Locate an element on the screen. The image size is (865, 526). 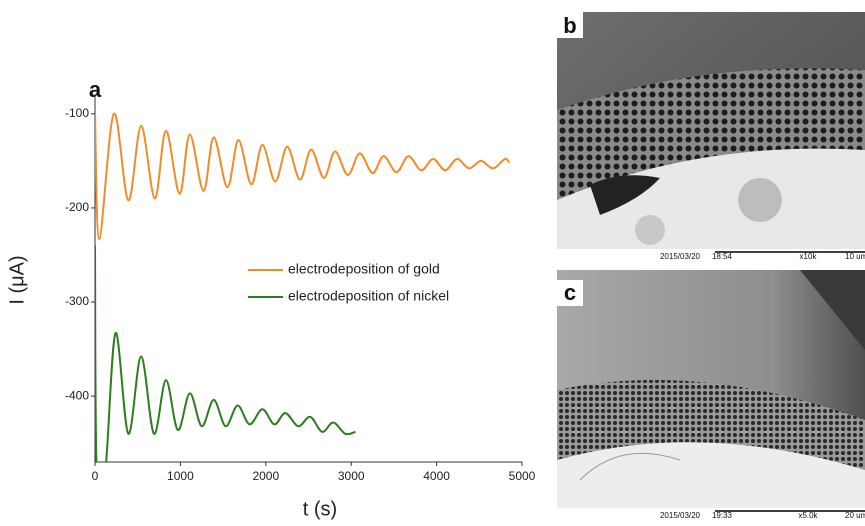
y-tick-label: -100 is located at coordinates (77, 113).